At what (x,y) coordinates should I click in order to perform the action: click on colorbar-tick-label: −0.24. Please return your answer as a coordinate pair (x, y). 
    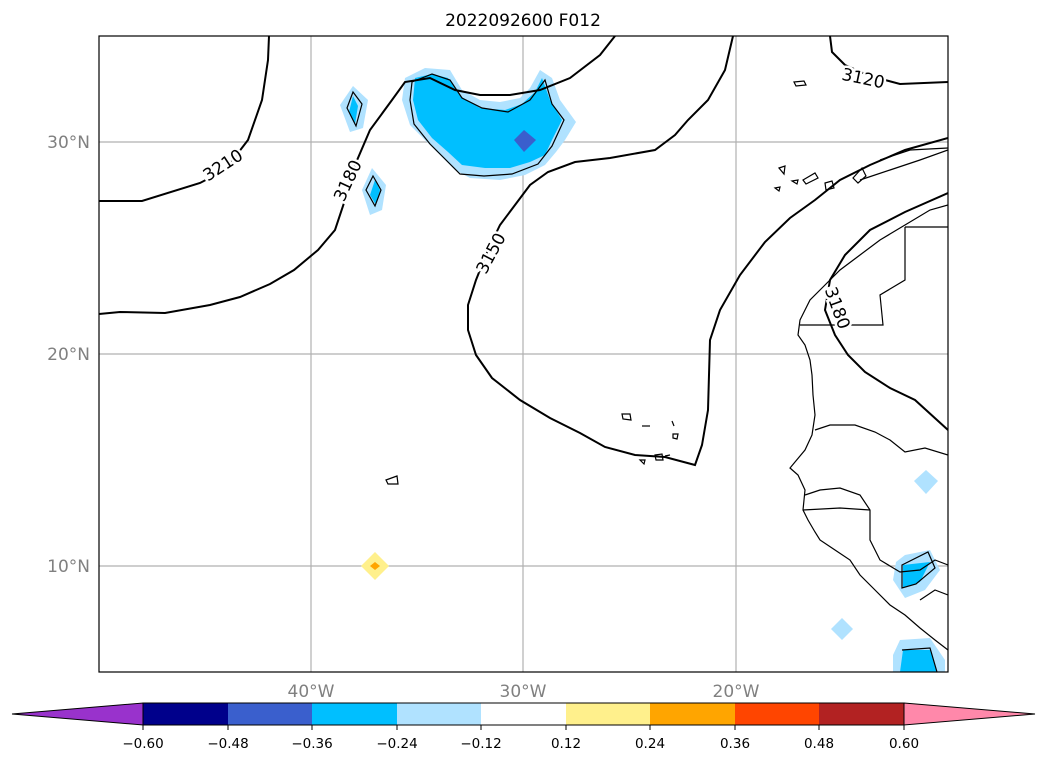
    Looking at the image, I should click on (396, 744).